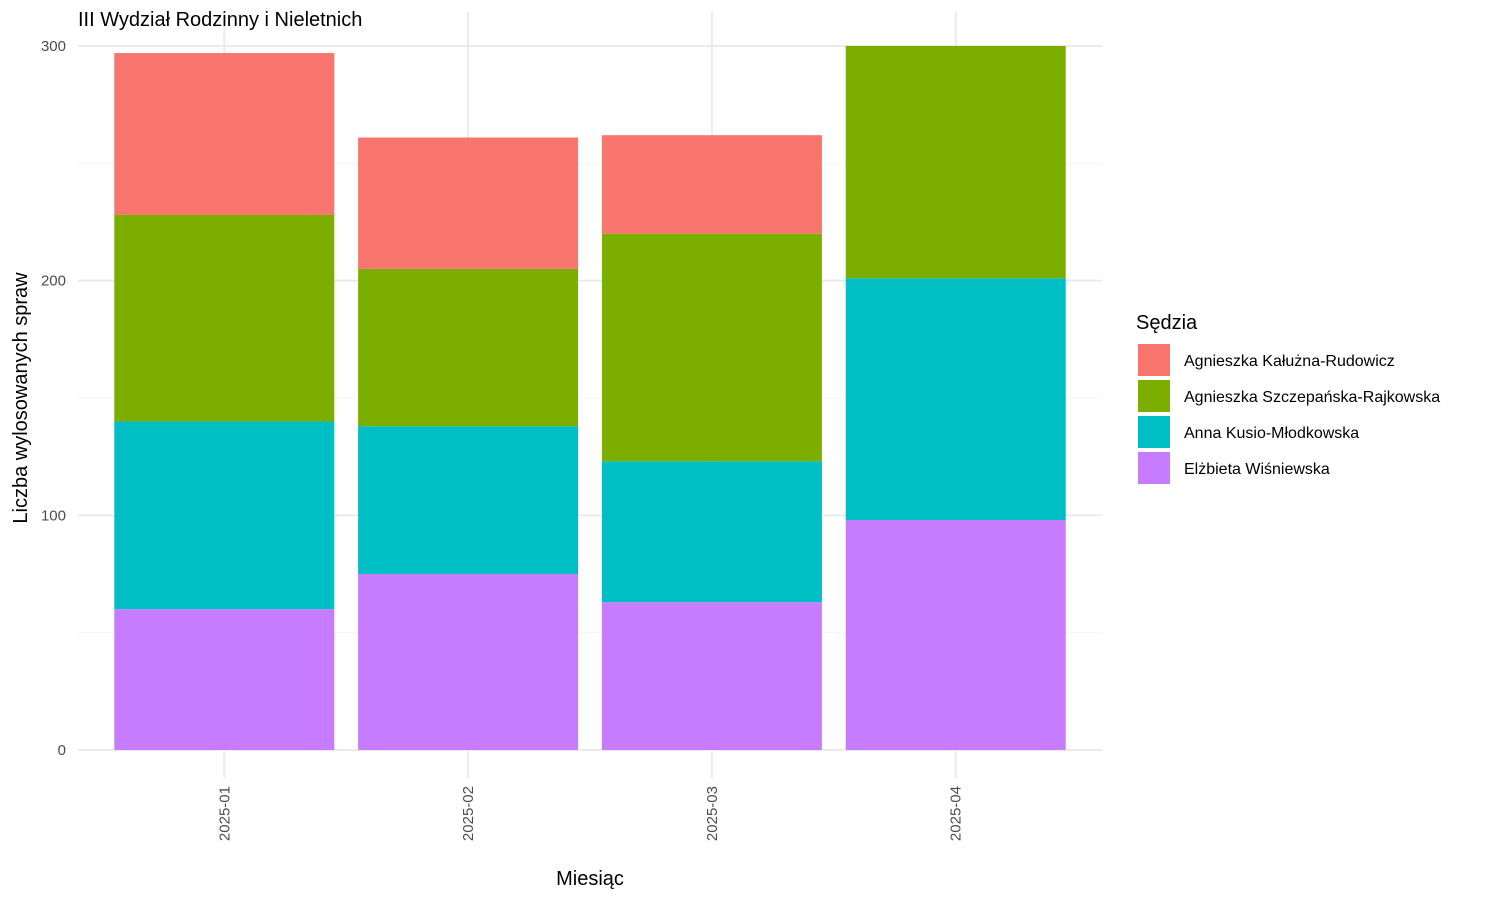 Image resolution: width=1500 pixels, height=905 pixels. I want to click on x-tick-label: 2025-01, so click(224, 813).